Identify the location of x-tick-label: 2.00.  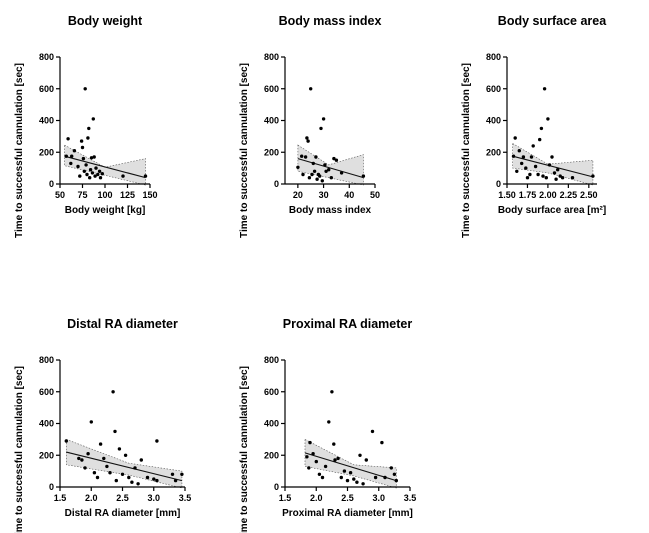
(548, 195).